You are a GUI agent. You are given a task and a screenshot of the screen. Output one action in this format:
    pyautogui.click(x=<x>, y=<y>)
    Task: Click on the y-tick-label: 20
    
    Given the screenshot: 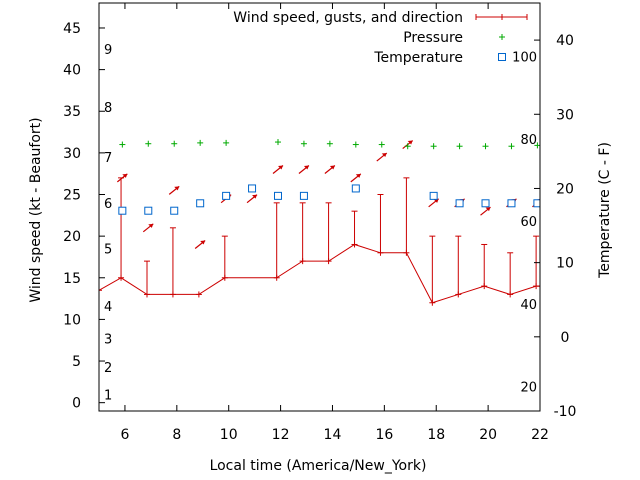 What is the action you would take?
    pyautogui.click(x=72, y=237)
    